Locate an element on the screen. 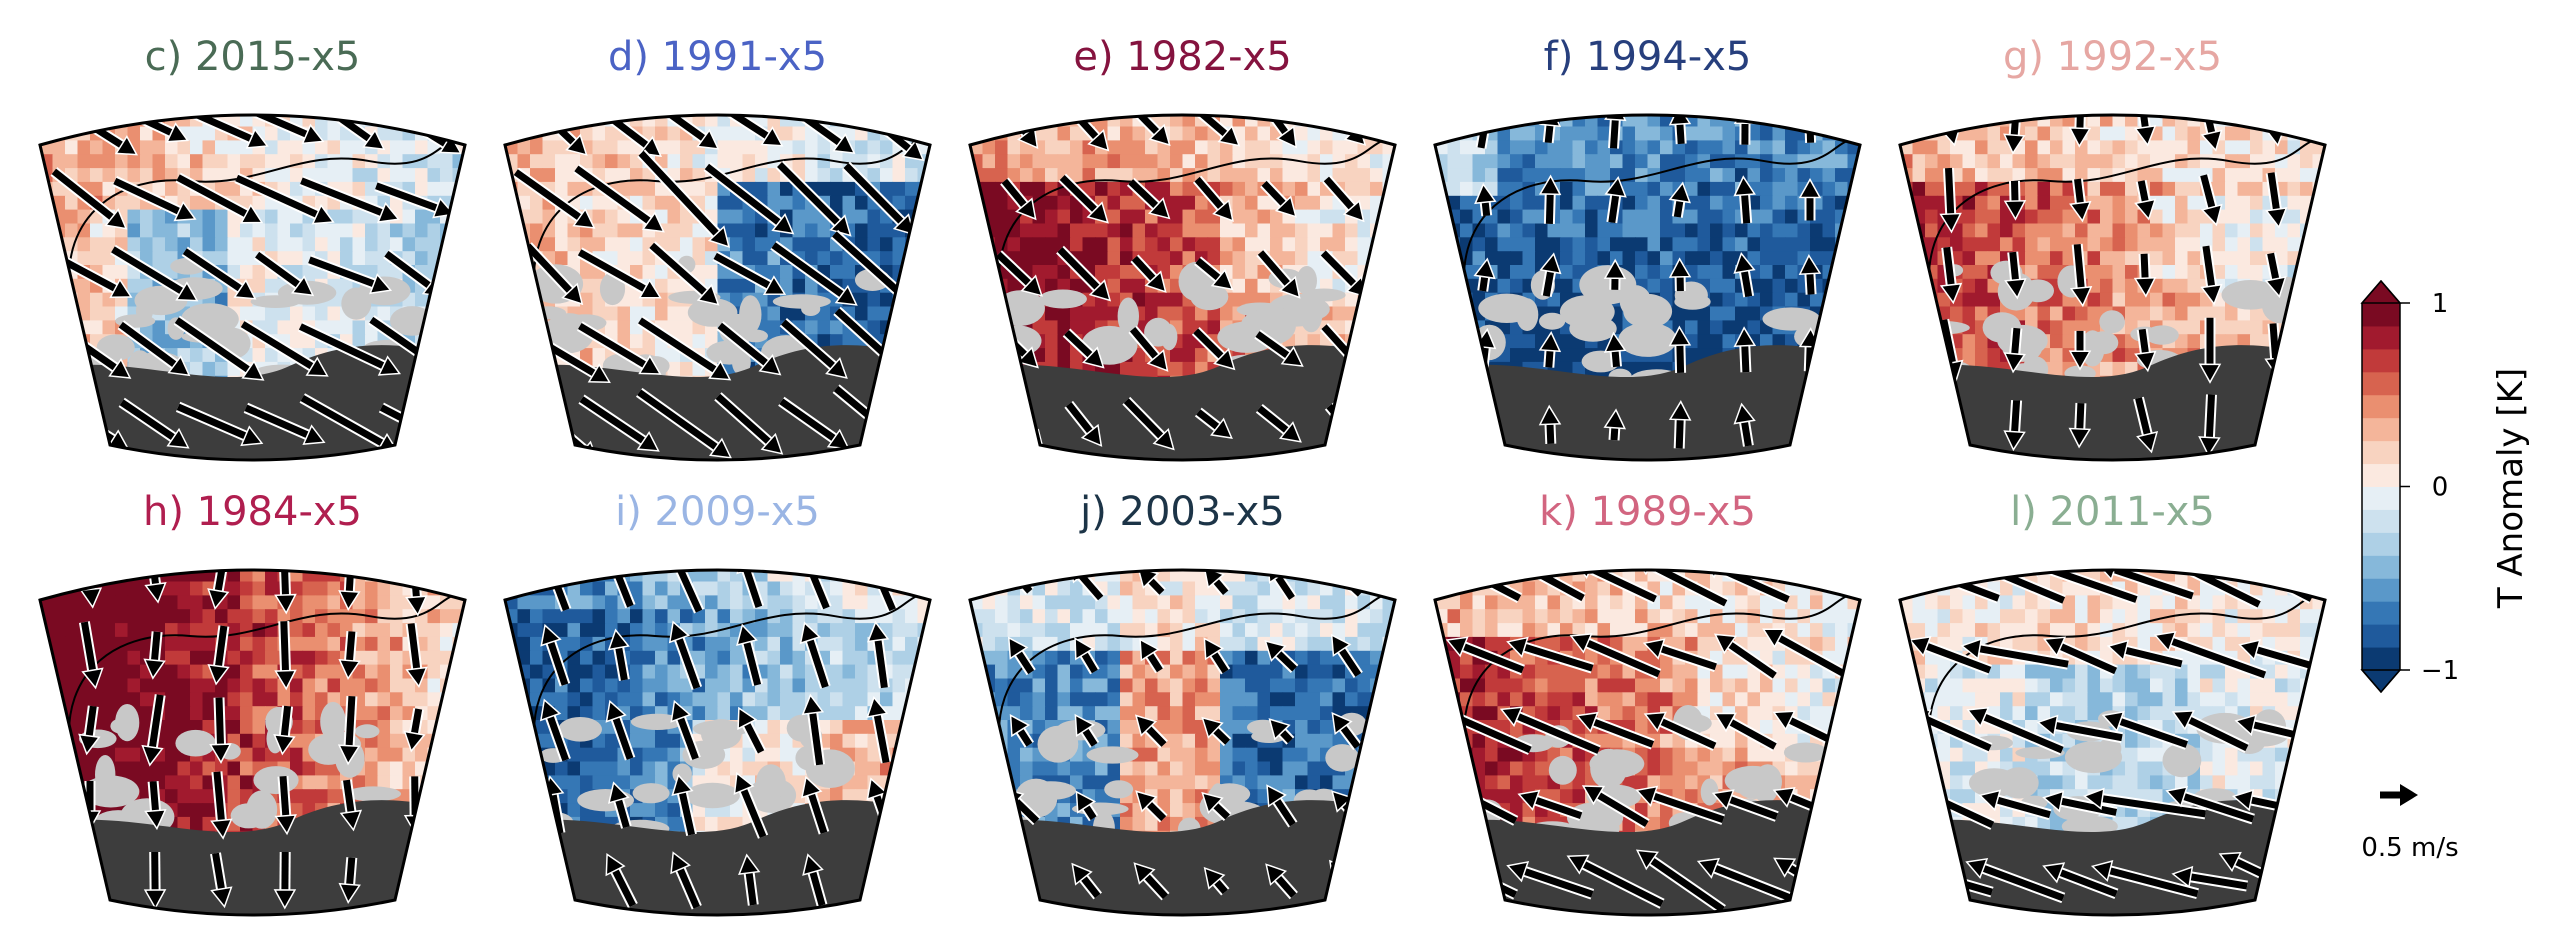 This screenshot has width=2550, height=926. colorbar-tick-label: 1 is located at coordinates (2440, 304).